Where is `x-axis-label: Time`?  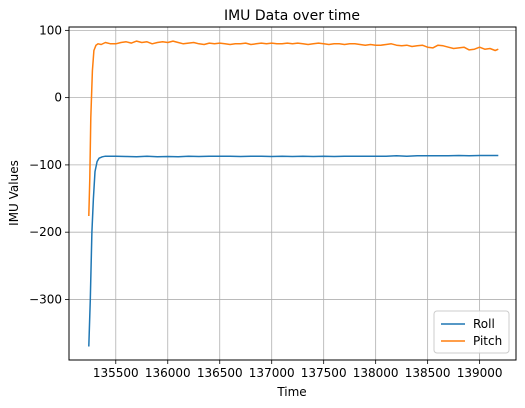 x-axis-label: Time is located at coordinates (291, 392).